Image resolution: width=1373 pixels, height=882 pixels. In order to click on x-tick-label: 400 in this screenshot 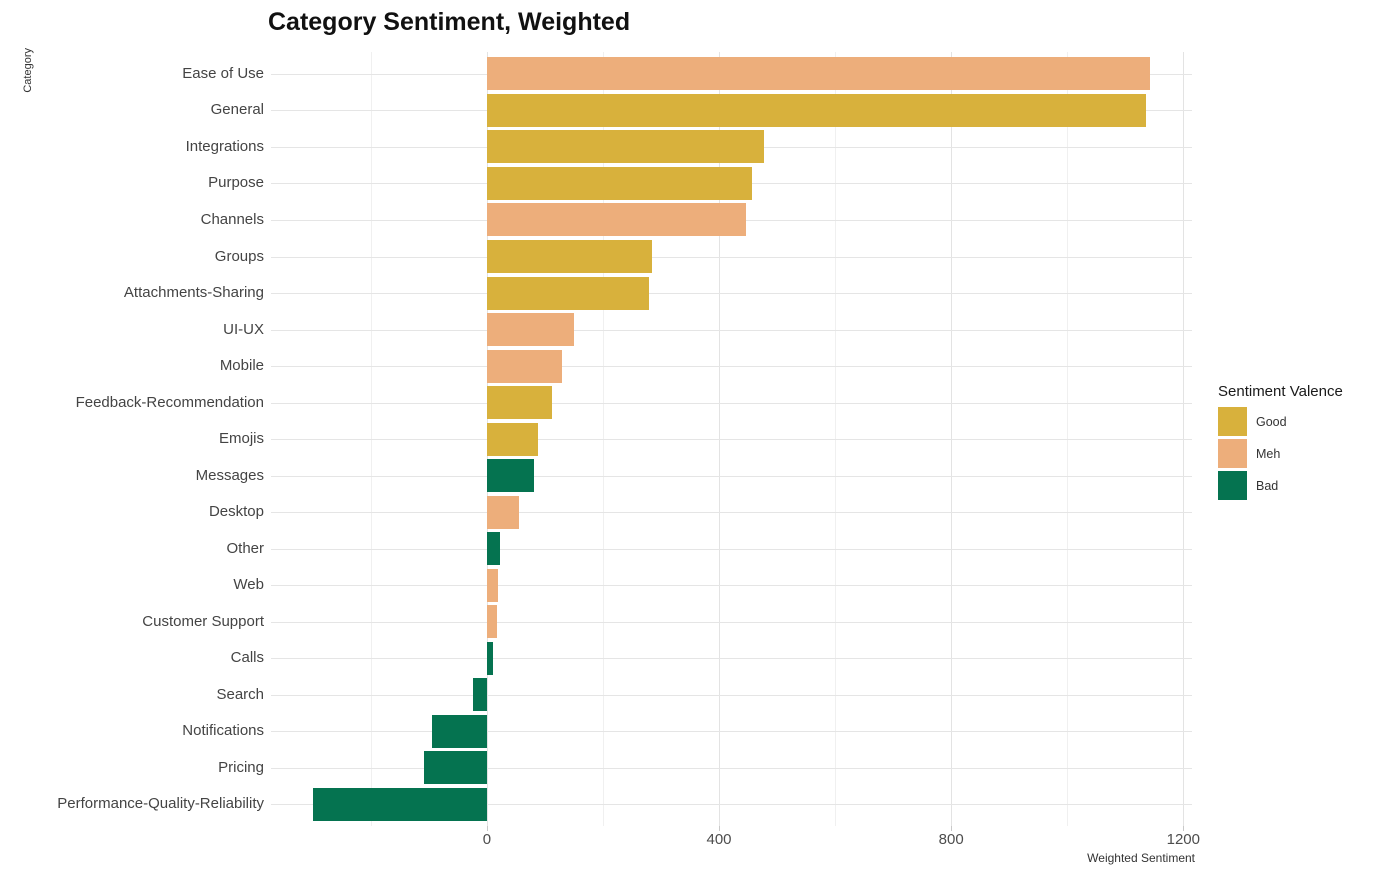, I will do `click(719, 839)`.